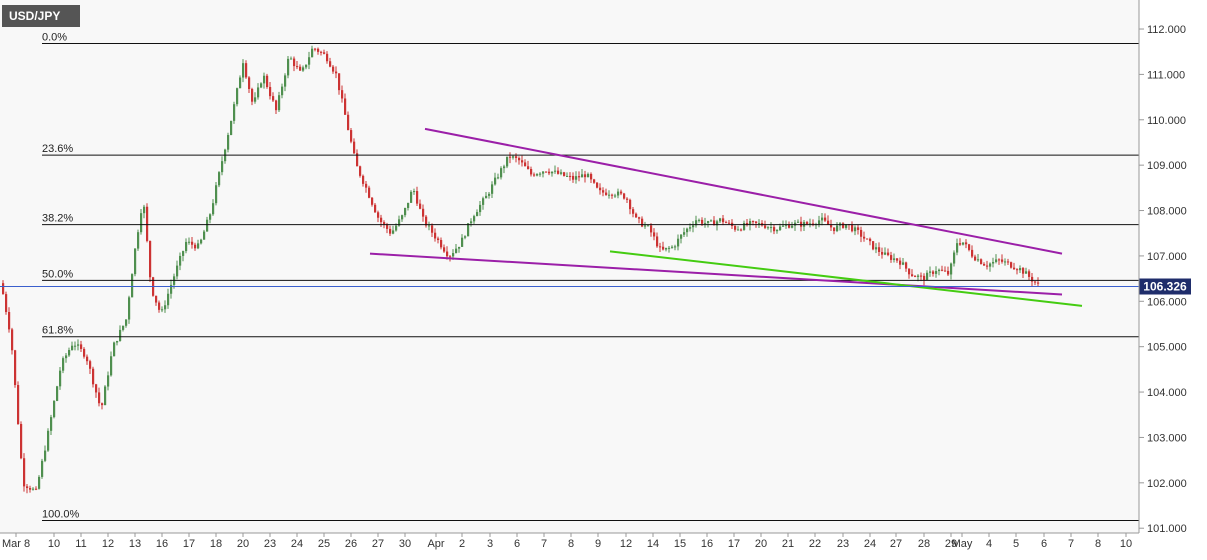 The width and height of the screenshot is (1207, 560). What do you see at coordinates (57, 149) in the screenshot?
I see `fib-level-label: 23.6%` at bounding box center [57, 149].